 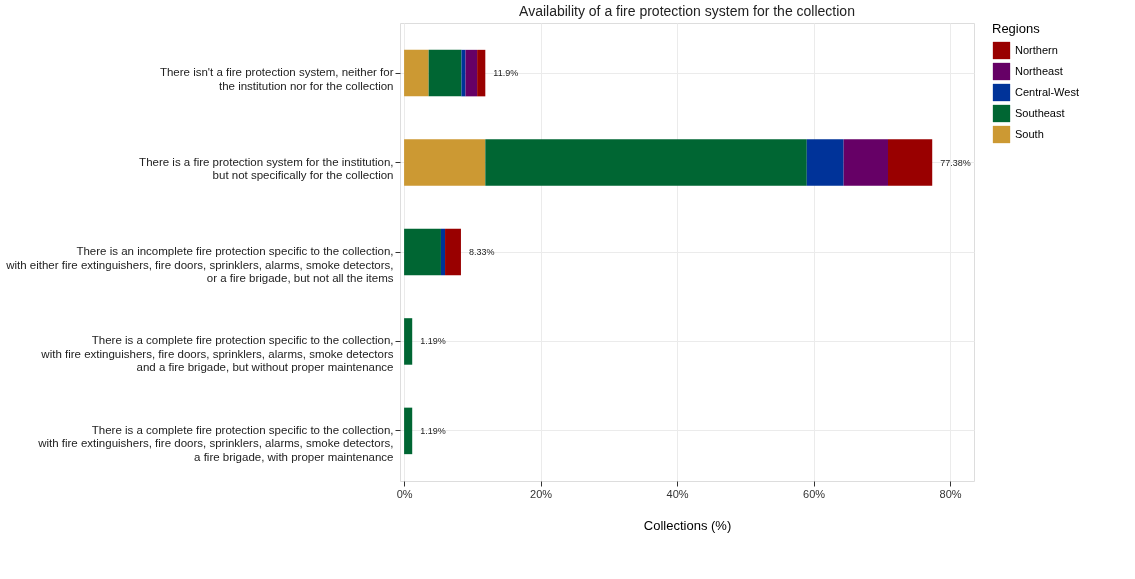 I want to click on y-tick-label: There is an incomplete fire protection specific to the collection, with either fire extinguishers, fire doors, sprinklers, alarms, smoke detectors, or a fire brigade, but not all the items, so click(x=199, y=264).